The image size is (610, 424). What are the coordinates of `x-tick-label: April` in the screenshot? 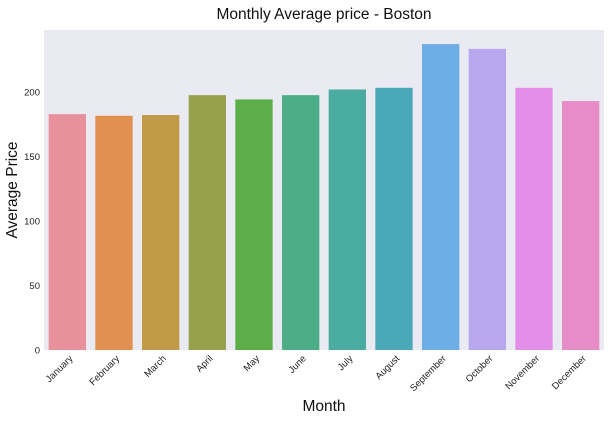 It's located at (204, 363).